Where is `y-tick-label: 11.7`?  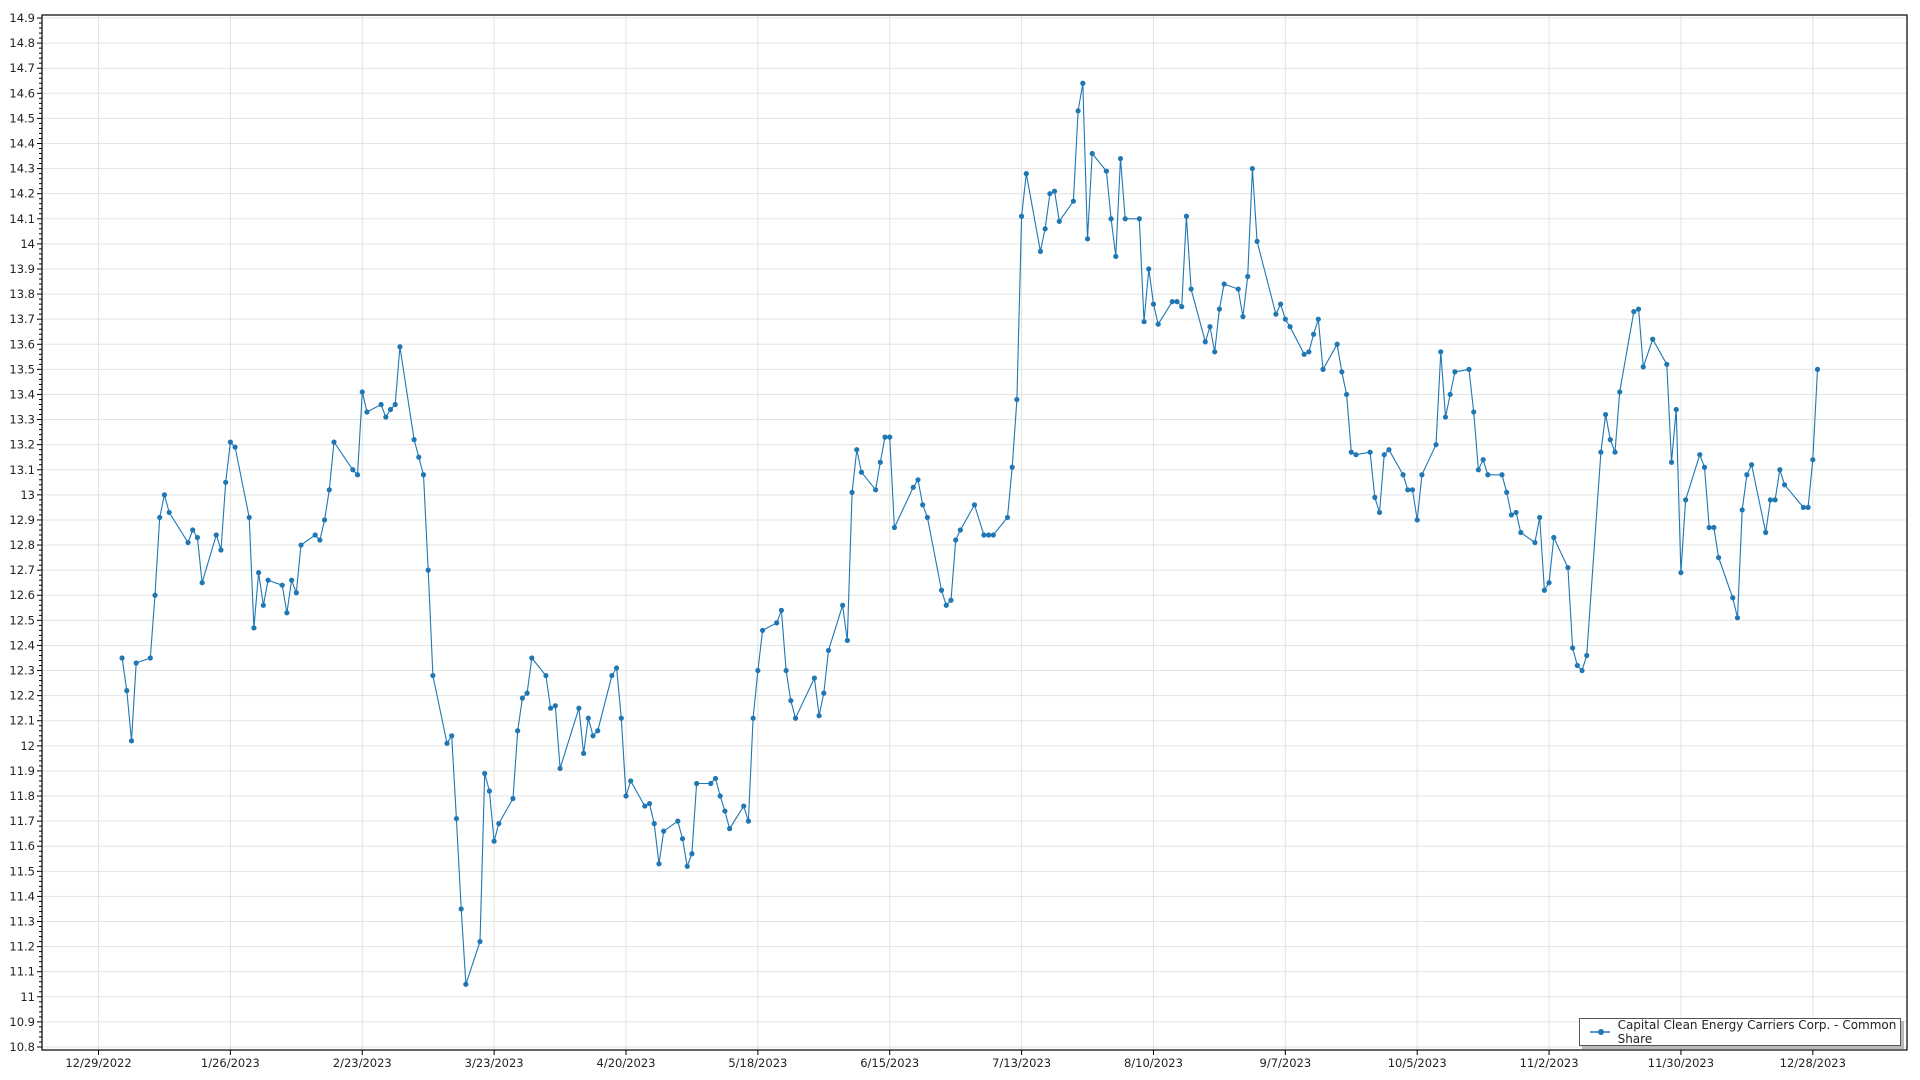 y-tick-label: 11.7 is located at coordinates (22, 821).